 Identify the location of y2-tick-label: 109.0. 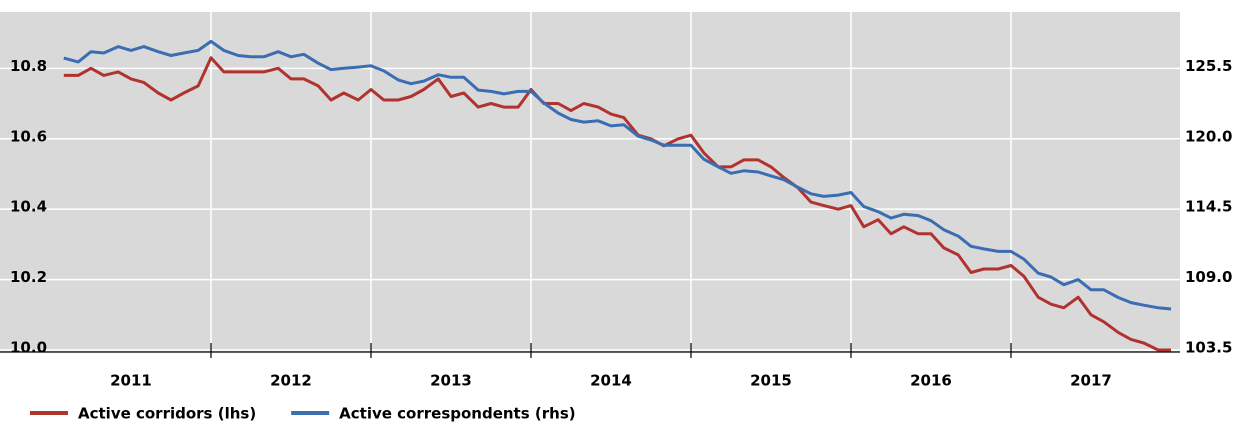
(1208, 277).